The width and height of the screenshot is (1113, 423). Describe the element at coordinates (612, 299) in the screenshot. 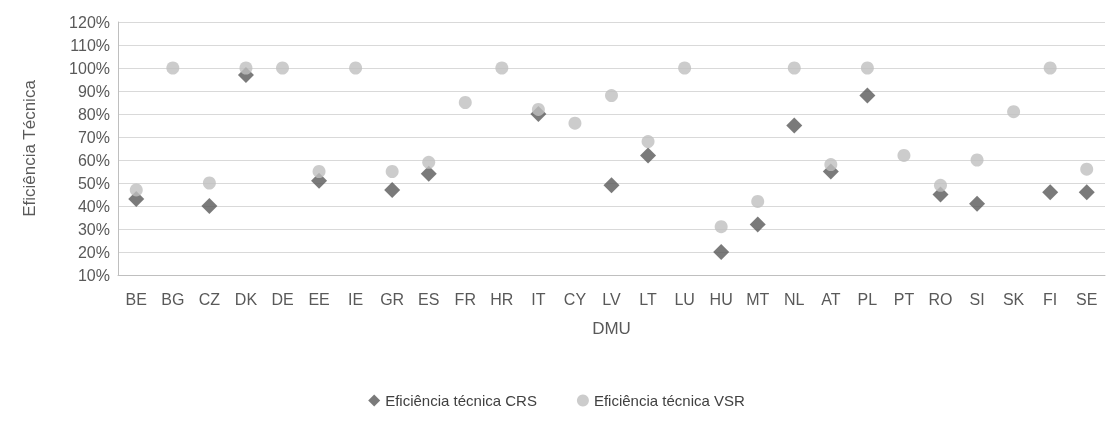

I see `x-tick-label: LV` at that location.